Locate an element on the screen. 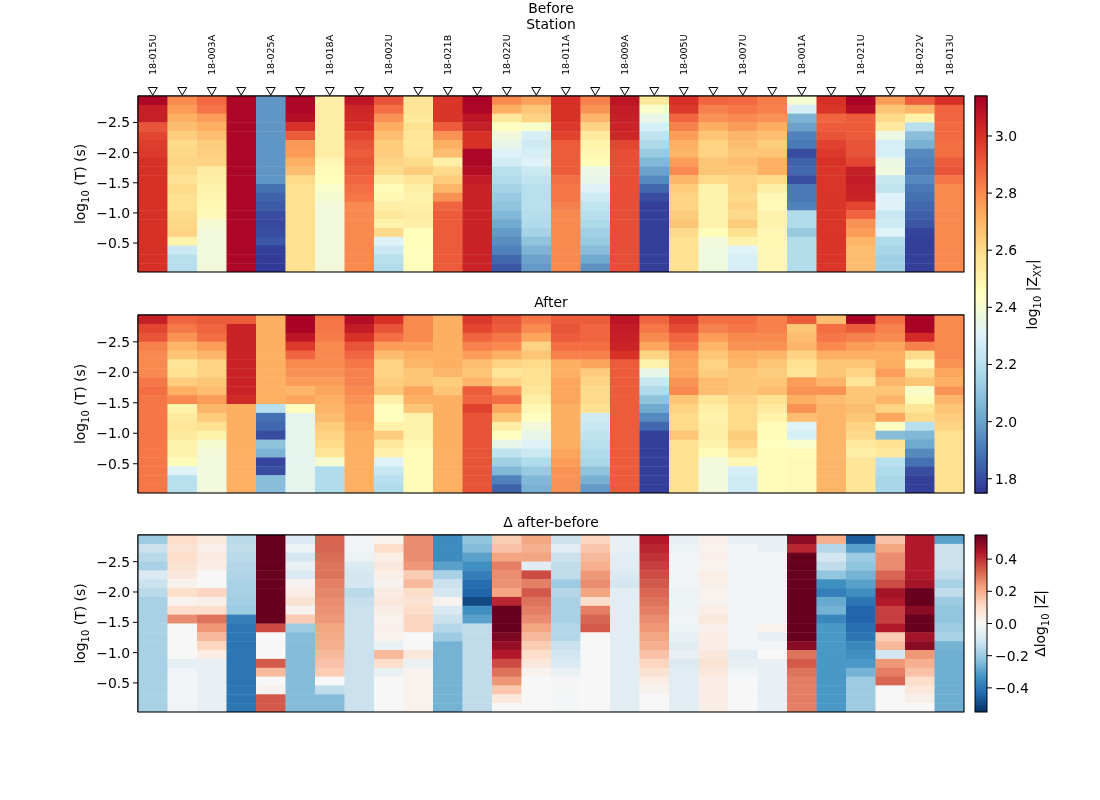 Image resolution: width=1100 pixels, height=800 pixels. x-tick-label: 18-015U is located at coordinates (153, 54).